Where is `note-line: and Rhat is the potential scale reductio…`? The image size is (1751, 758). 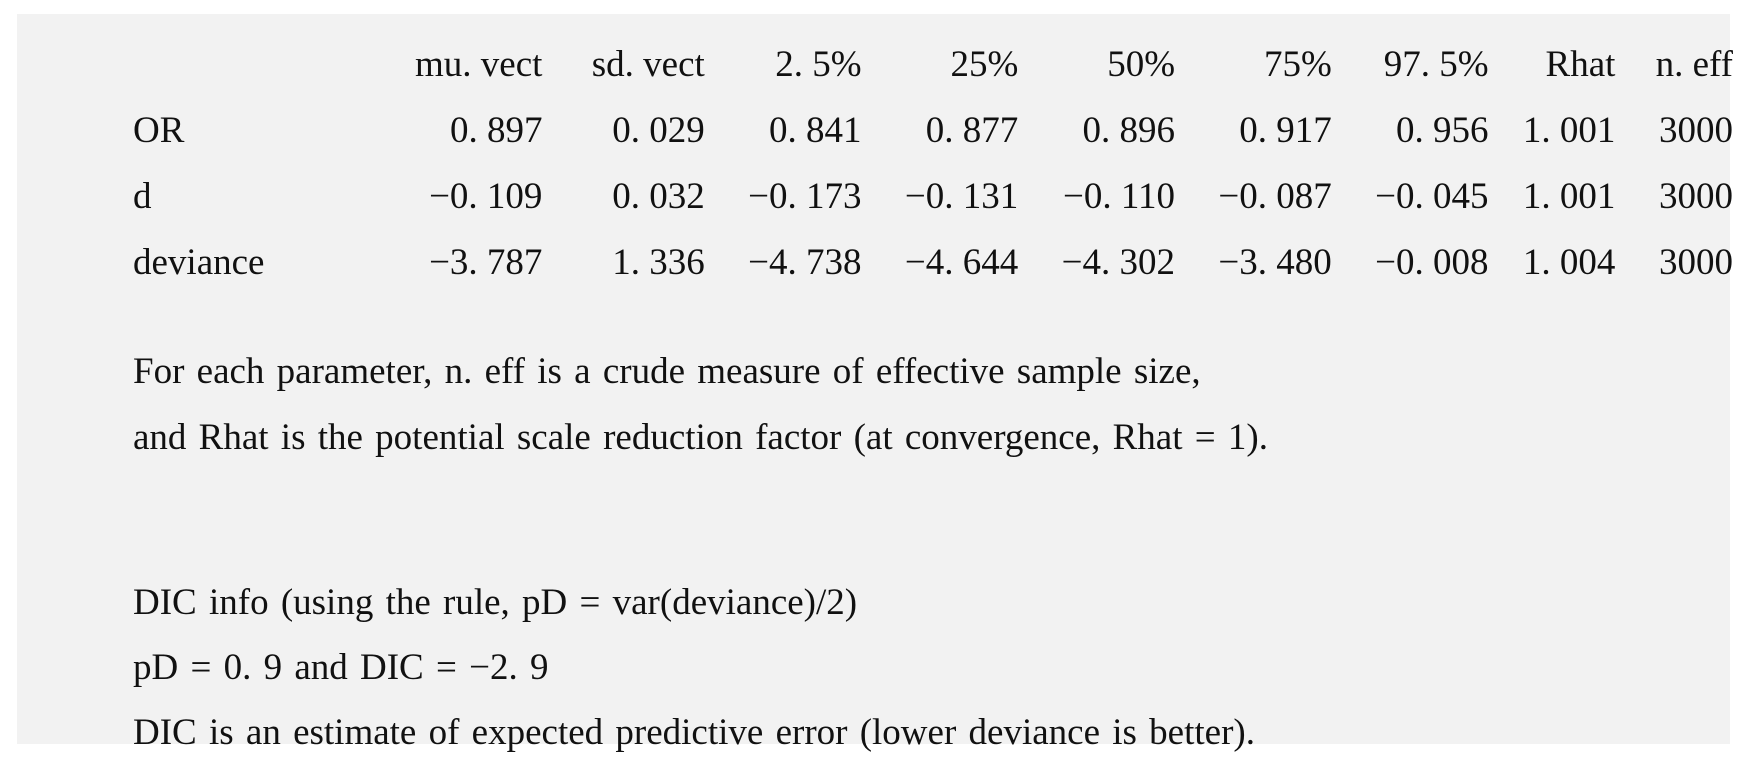
note-line: and Rhat is the potential scale reductio… is located at coordinates (700, 437).